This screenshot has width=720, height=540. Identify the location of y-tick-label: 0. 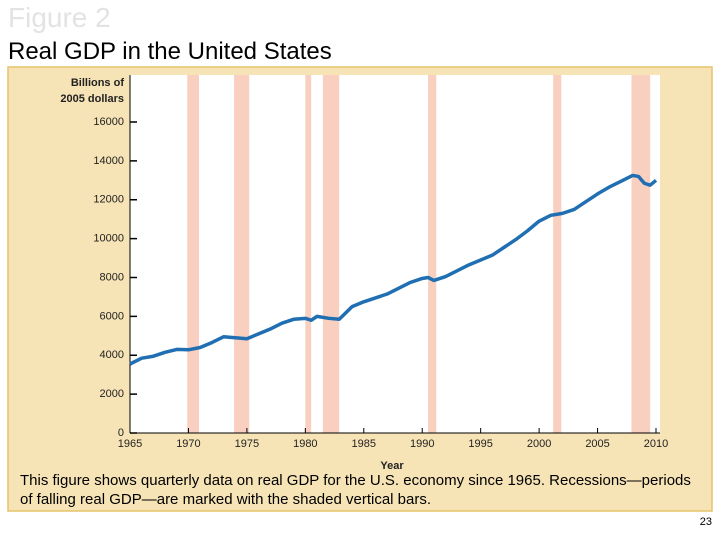
(121, 433).